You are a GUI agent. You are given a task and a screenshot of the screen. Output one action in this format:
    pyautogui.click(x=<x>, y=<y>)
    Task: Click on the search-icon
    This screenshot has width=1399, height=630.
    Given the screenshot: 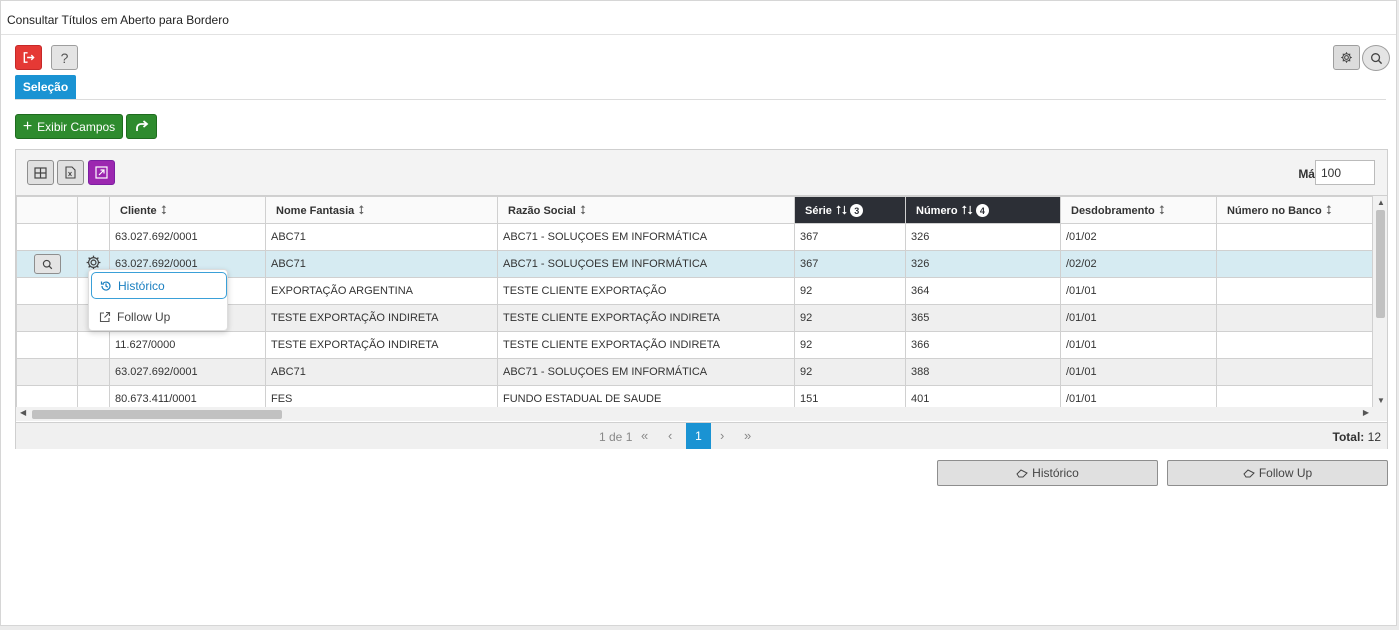 What is the action you would take?
    pyautogui.click(x=1376, y=58)
    